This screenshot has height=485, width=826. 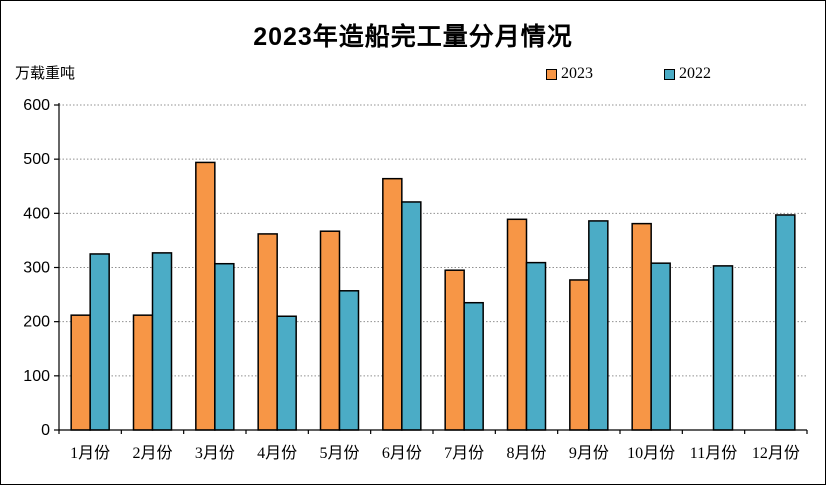 I want to click on bar-2022-1月份, so click(x=99, y=342).